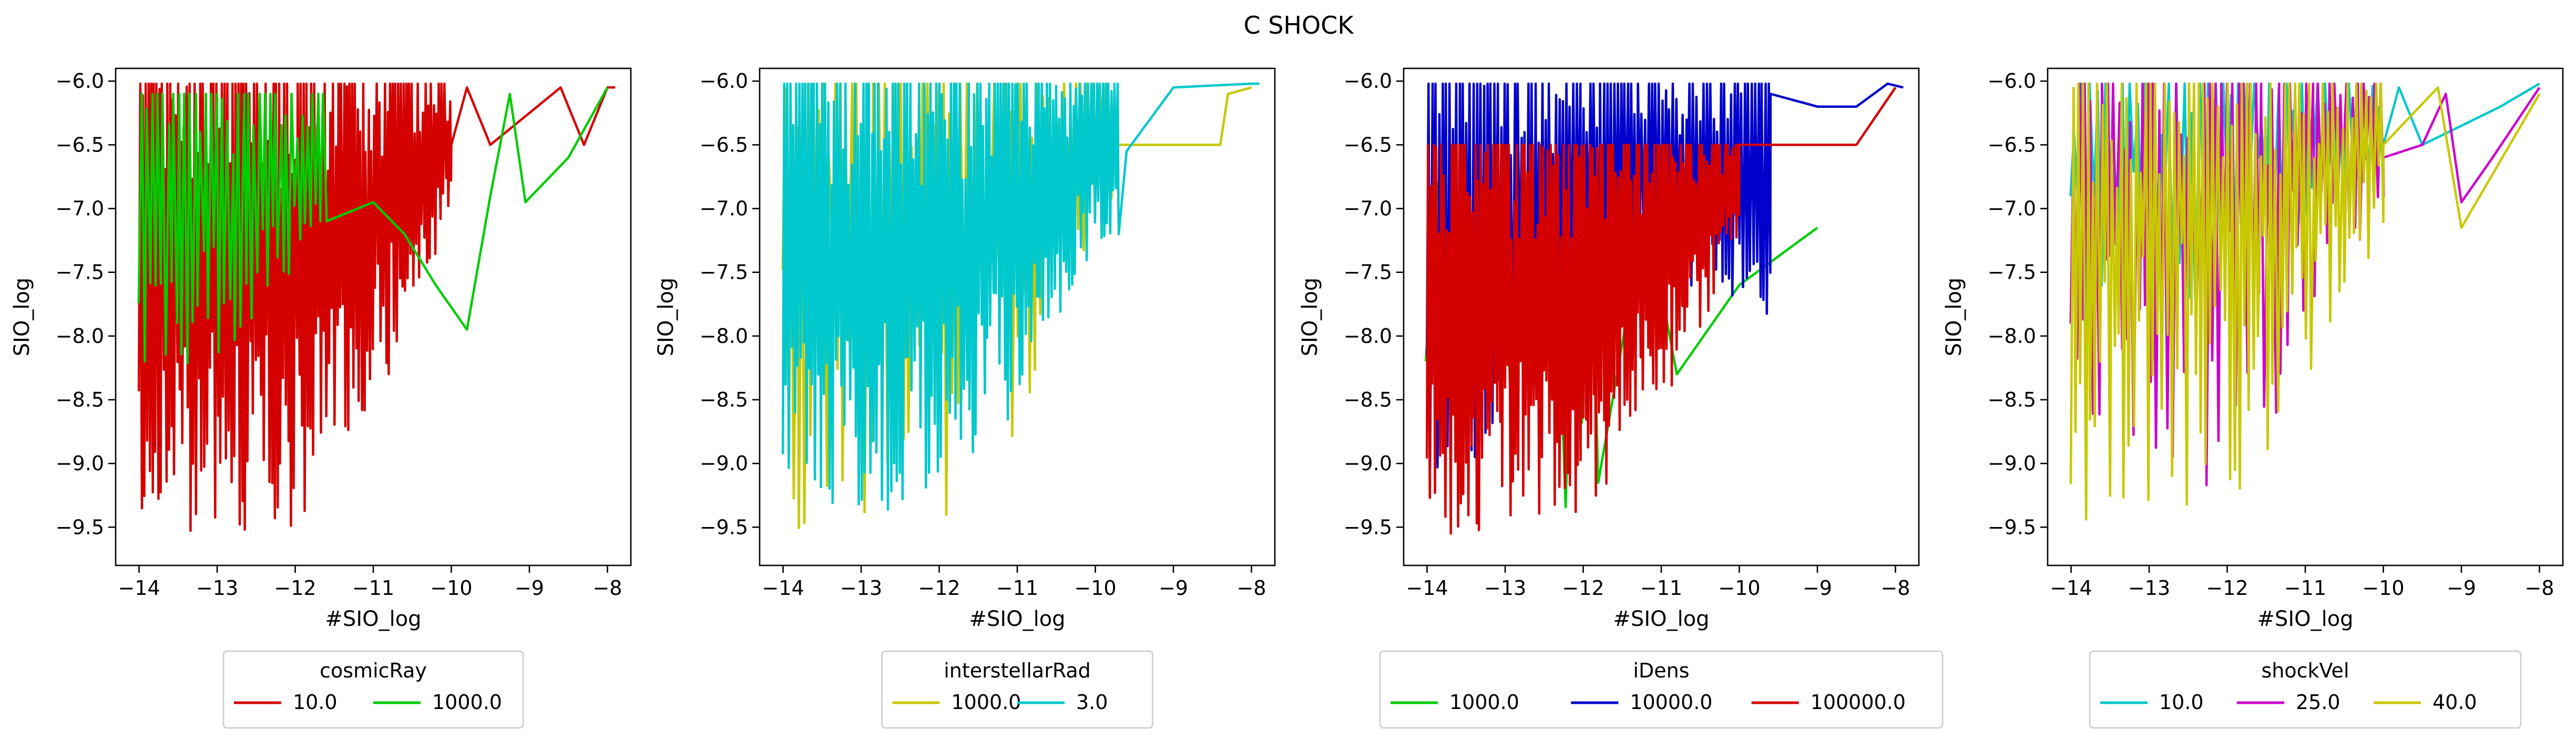 Image resolution: width=2576 pixels, height=739 pixels. I want to click on figure-title: C SHOCK, so click(1298, 25).